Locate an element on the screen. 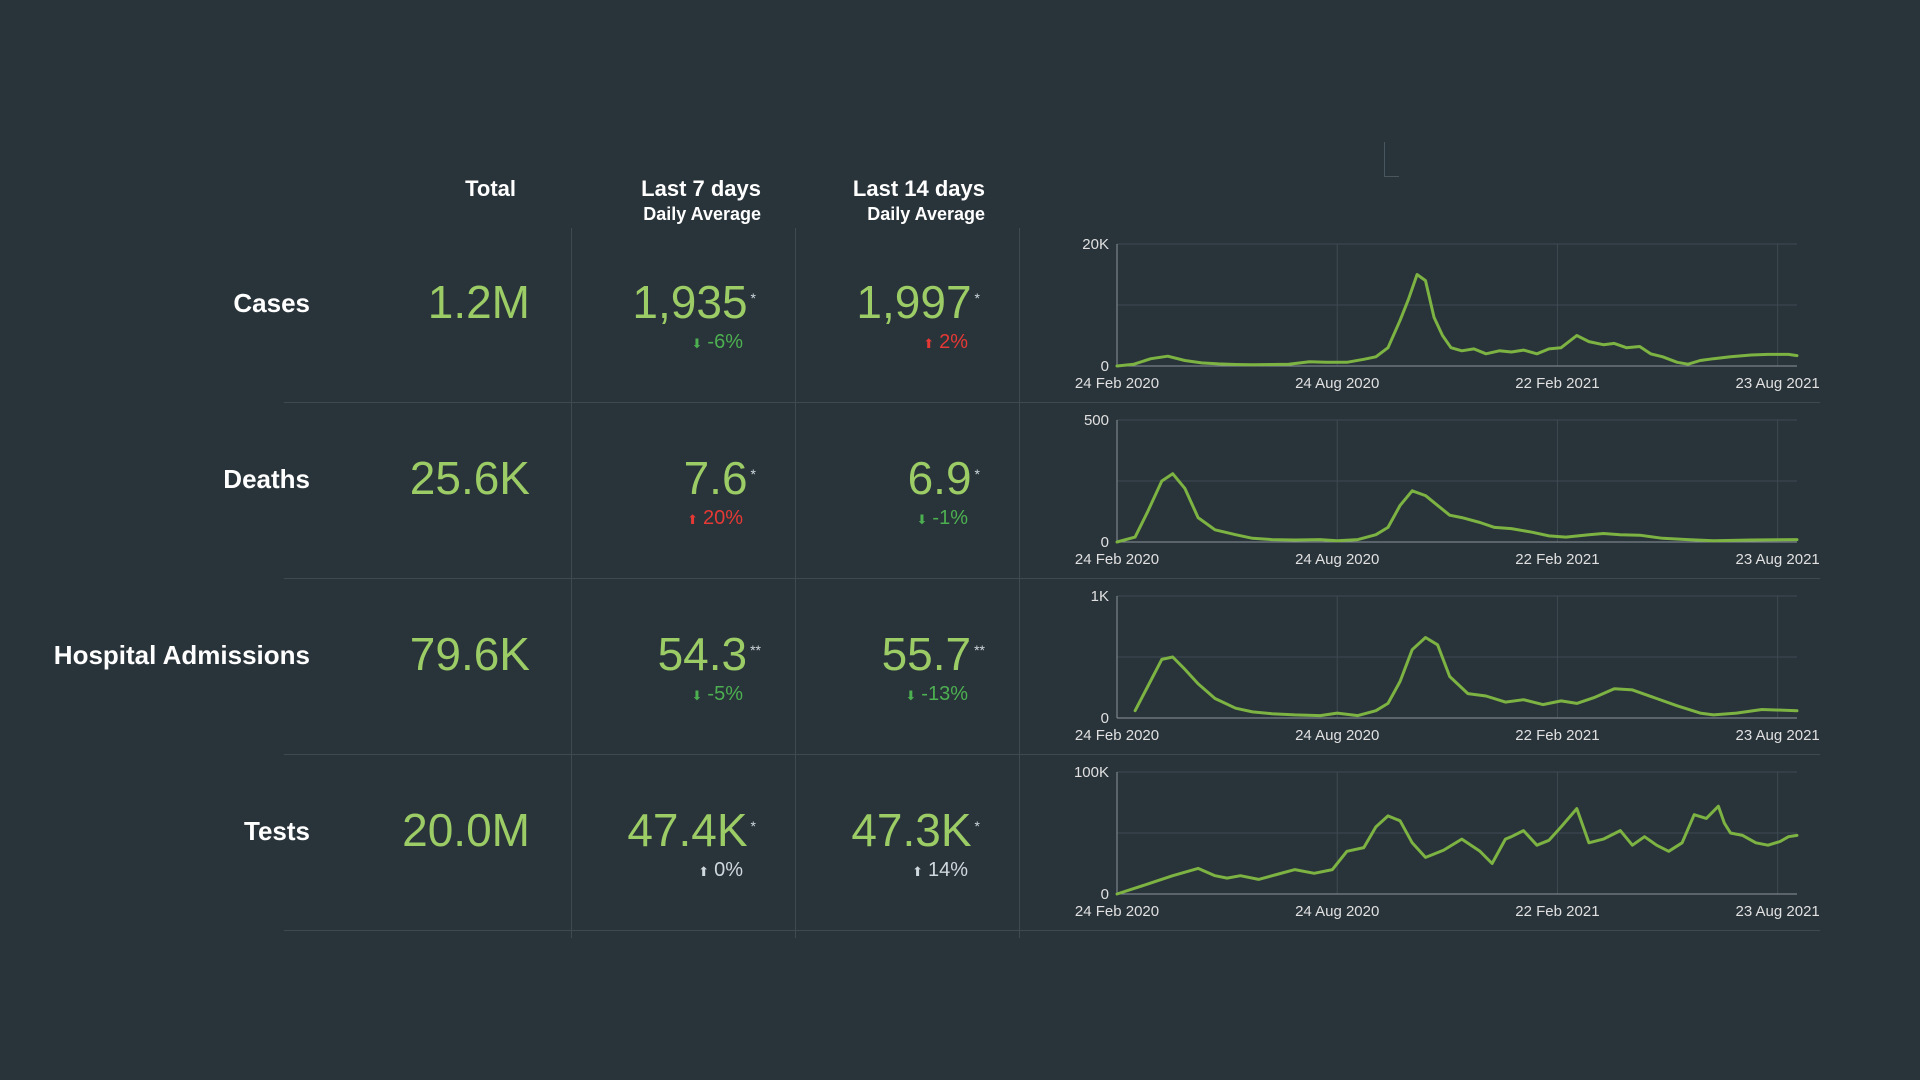 This screenshot has width=1920, height=1080. header-last7-sub: Daily Average is located at coordinates (702, 214).